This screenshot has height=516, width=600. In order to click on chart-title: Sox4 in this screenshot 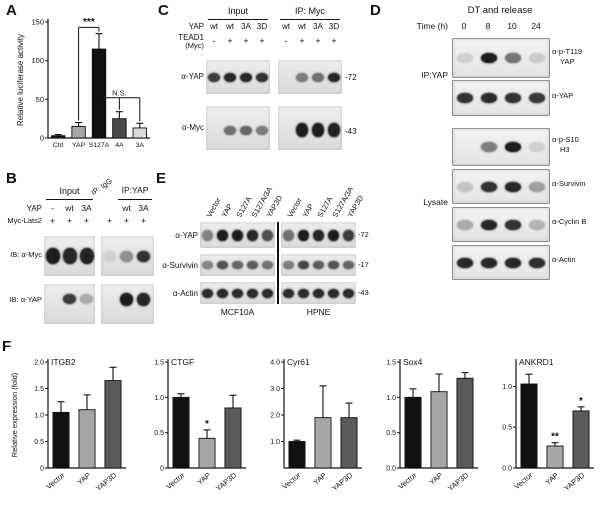, I will do `click(413, 362)`.